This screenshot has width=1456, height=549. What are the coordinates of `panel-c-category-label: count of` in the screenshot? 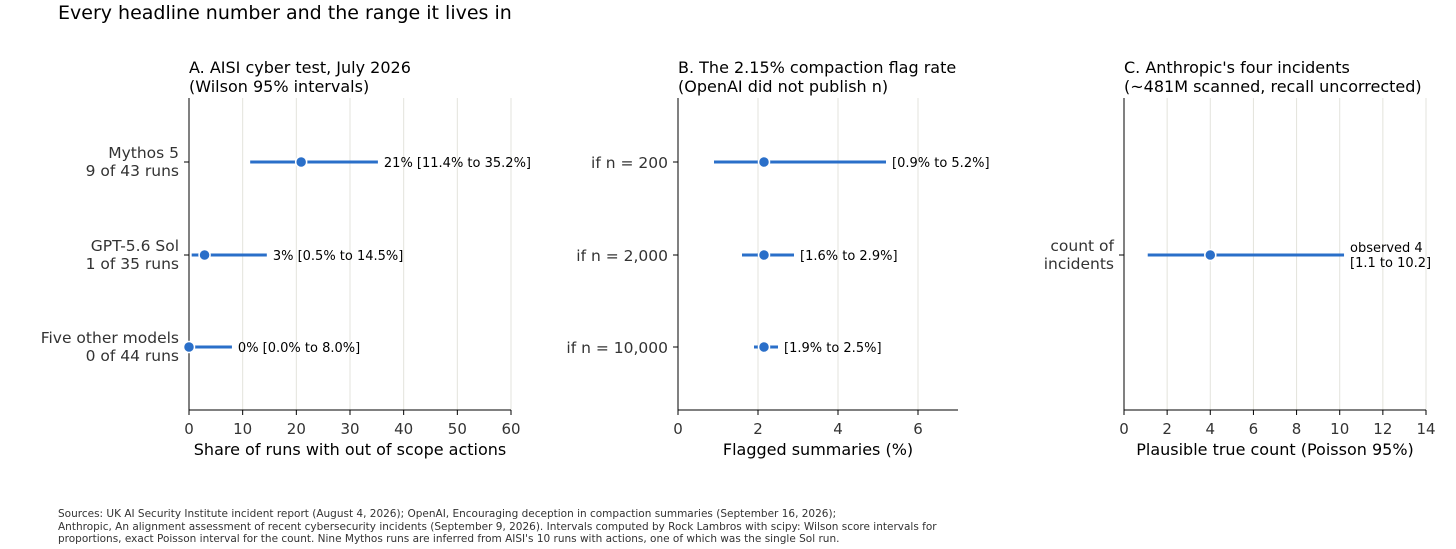 It's located at (1082, 246).